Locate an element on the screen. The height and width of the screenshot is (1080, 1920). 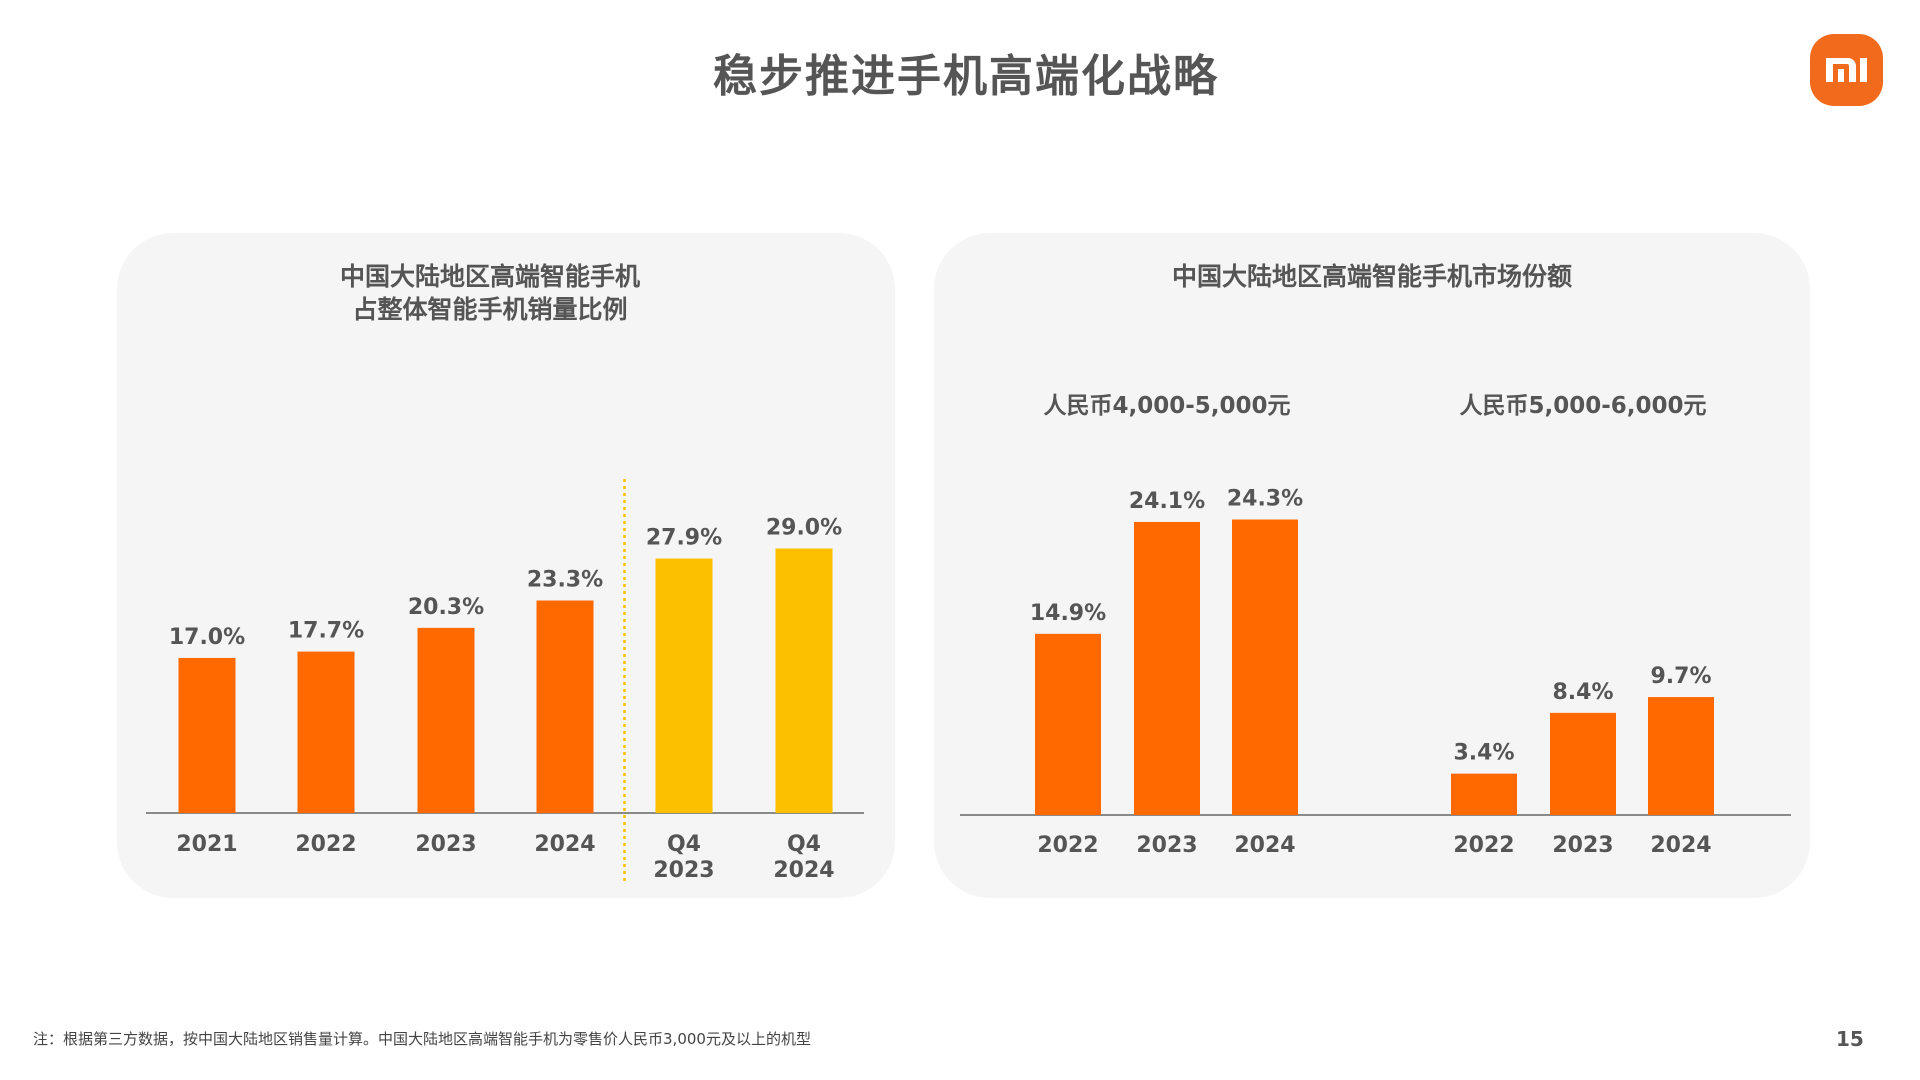
data-label: 3.4% is located at coordinates (1483, 753).